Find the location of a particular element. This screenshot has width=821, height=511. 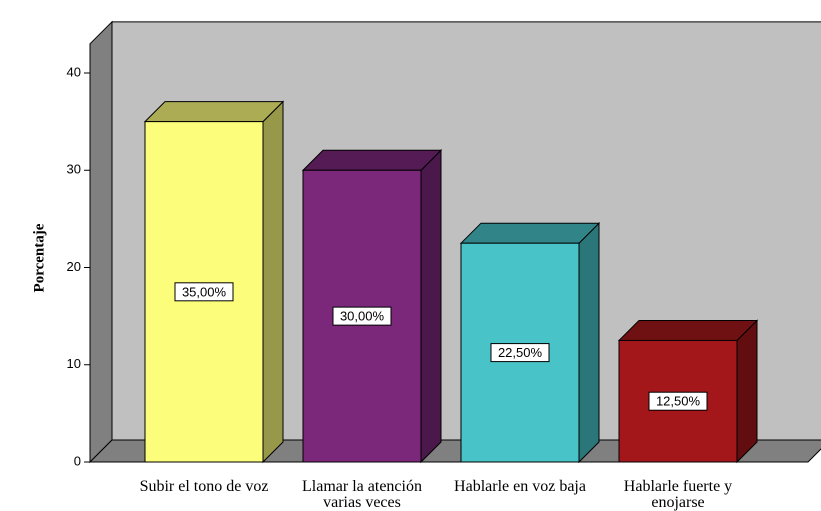

x-tick-label: Hablarle fuerte y enojarse is located at coordinates (678, 494).